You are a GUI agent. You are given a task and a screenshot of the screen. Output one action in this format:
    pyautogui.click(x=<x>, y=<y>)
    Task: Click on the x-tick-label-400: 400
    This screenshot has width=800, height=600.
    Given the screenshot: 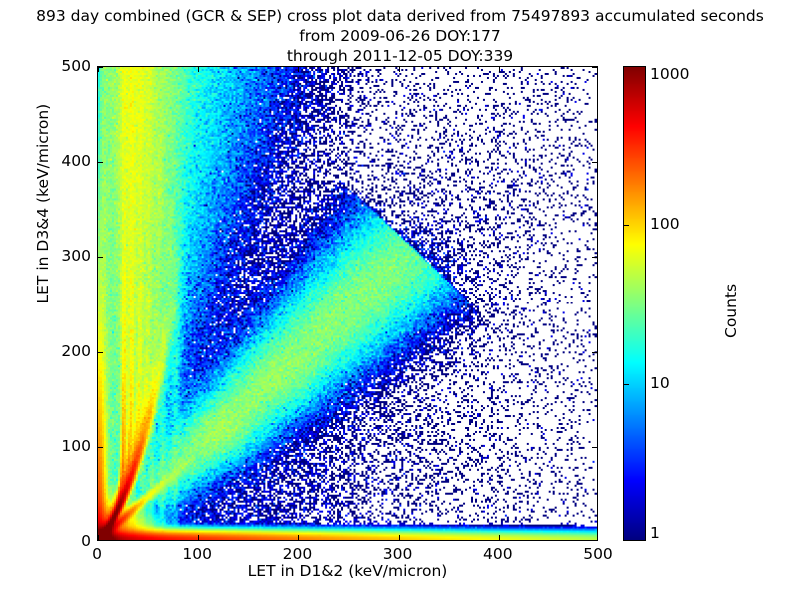 What is the action you would take?
    pyautogui.click(x=498, y=554)
    